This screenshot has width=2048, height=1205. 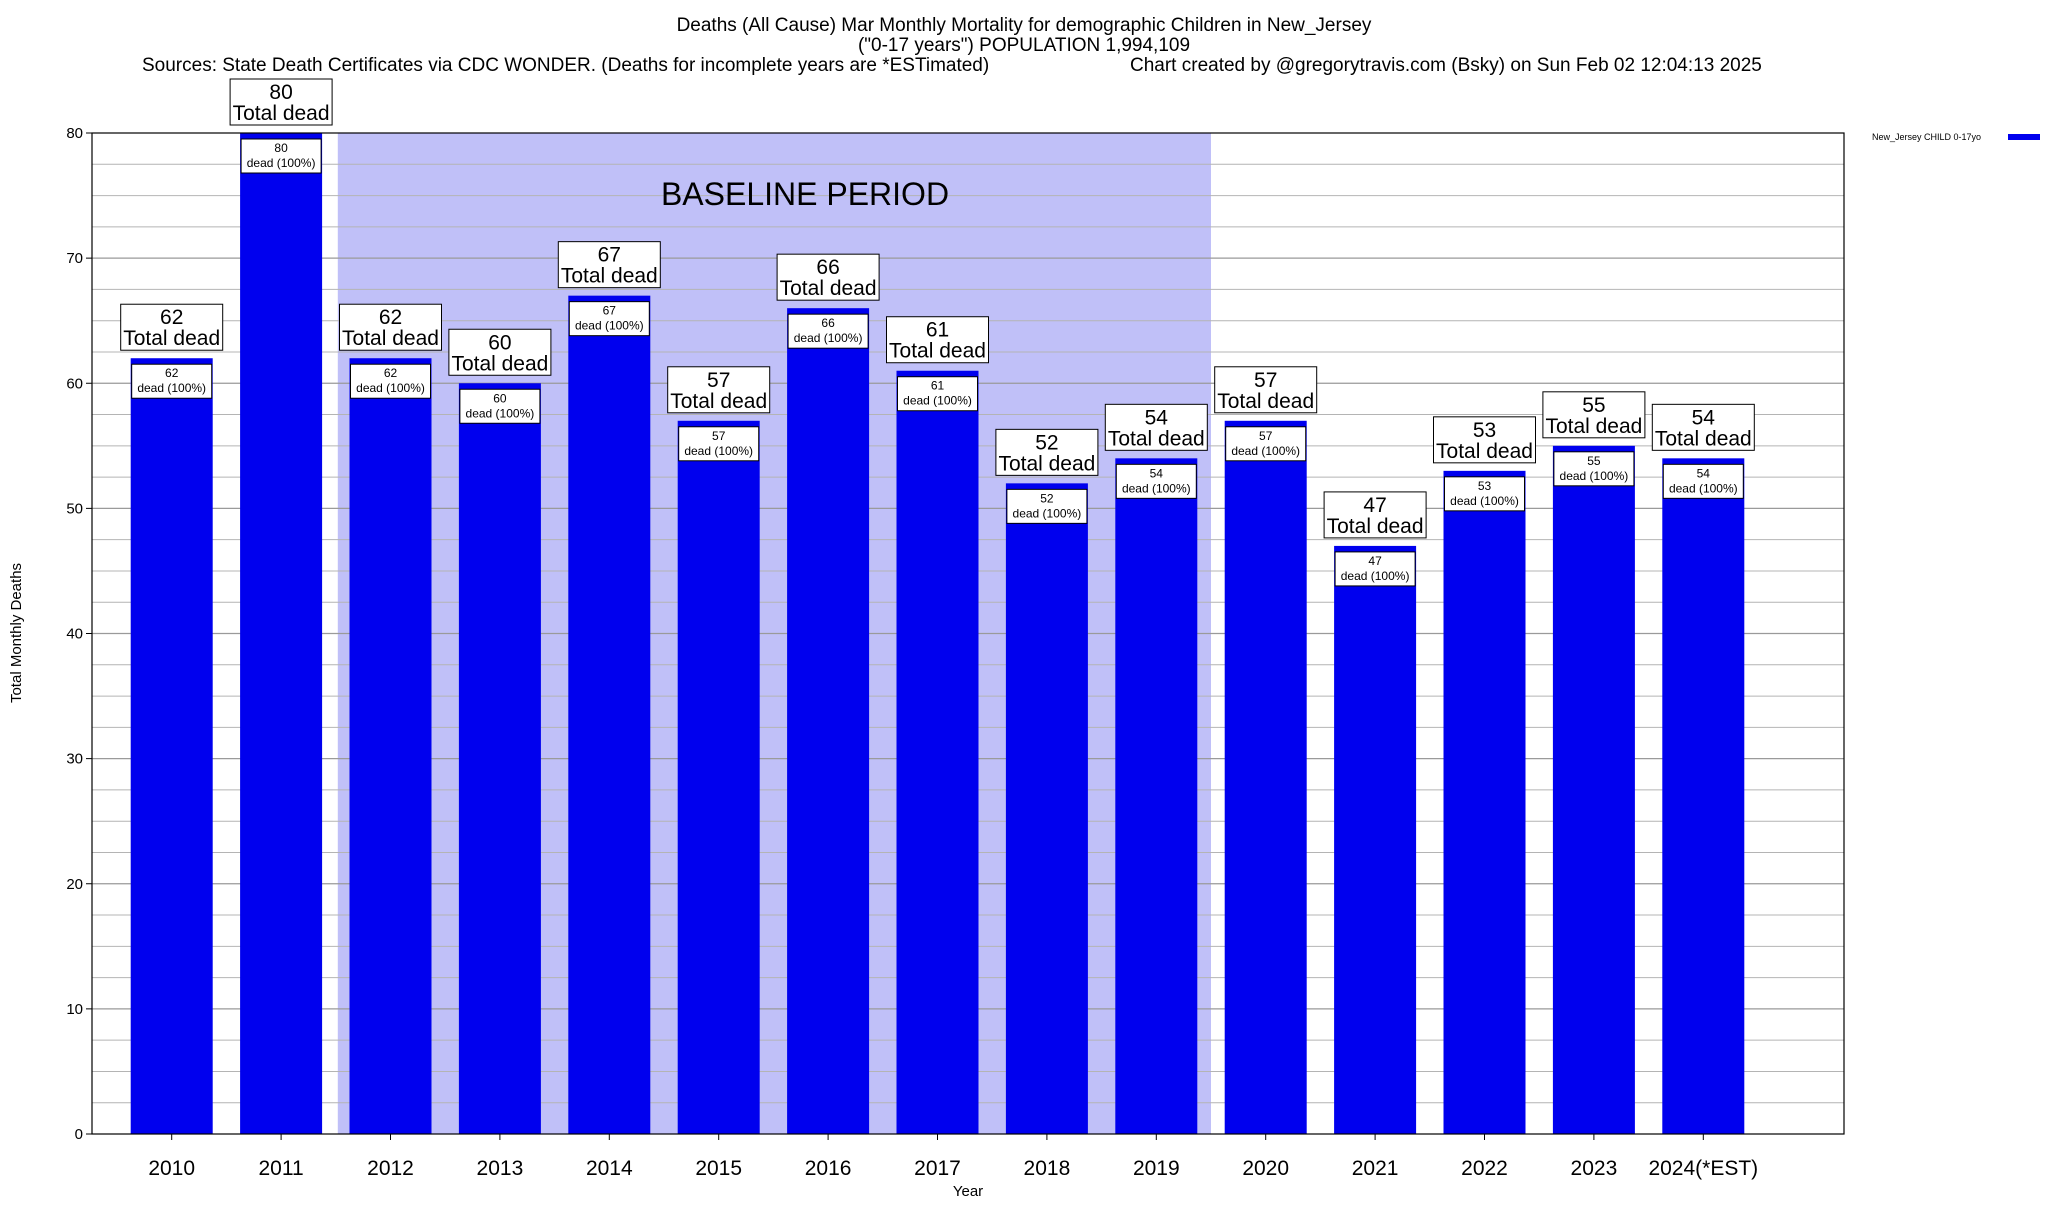 What do you see at coordinates (1374, 505) in the screenshot?
I see `bar-value-label: 47` at bounding box center [1374, 505].